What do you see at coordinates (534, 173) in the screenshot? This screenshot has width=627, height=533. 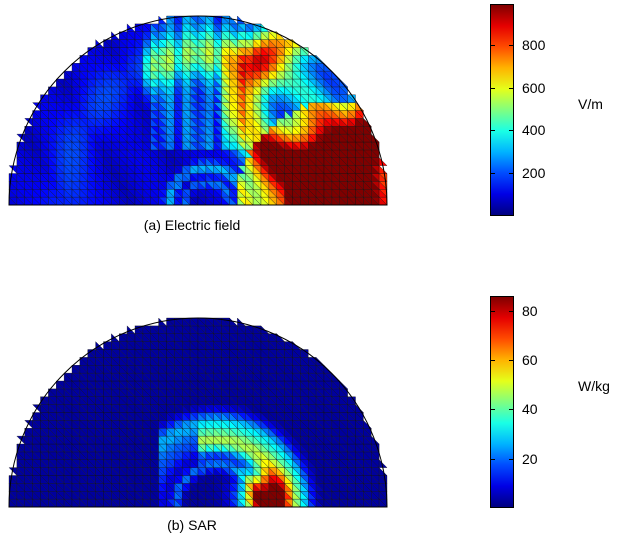 I see `colorbar-tick-label: 200` at bounding box center [534, 173].